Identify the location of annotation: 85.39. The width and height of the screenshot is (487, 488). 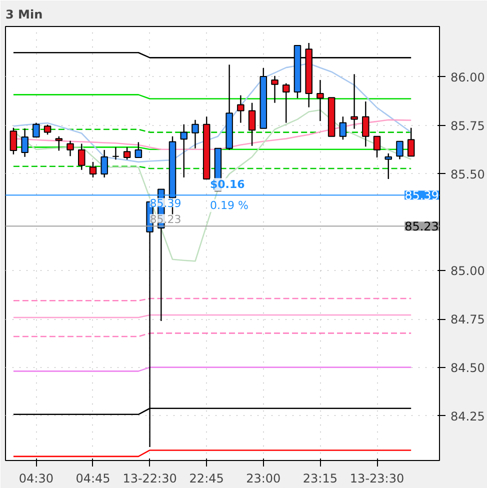
(166, 203).